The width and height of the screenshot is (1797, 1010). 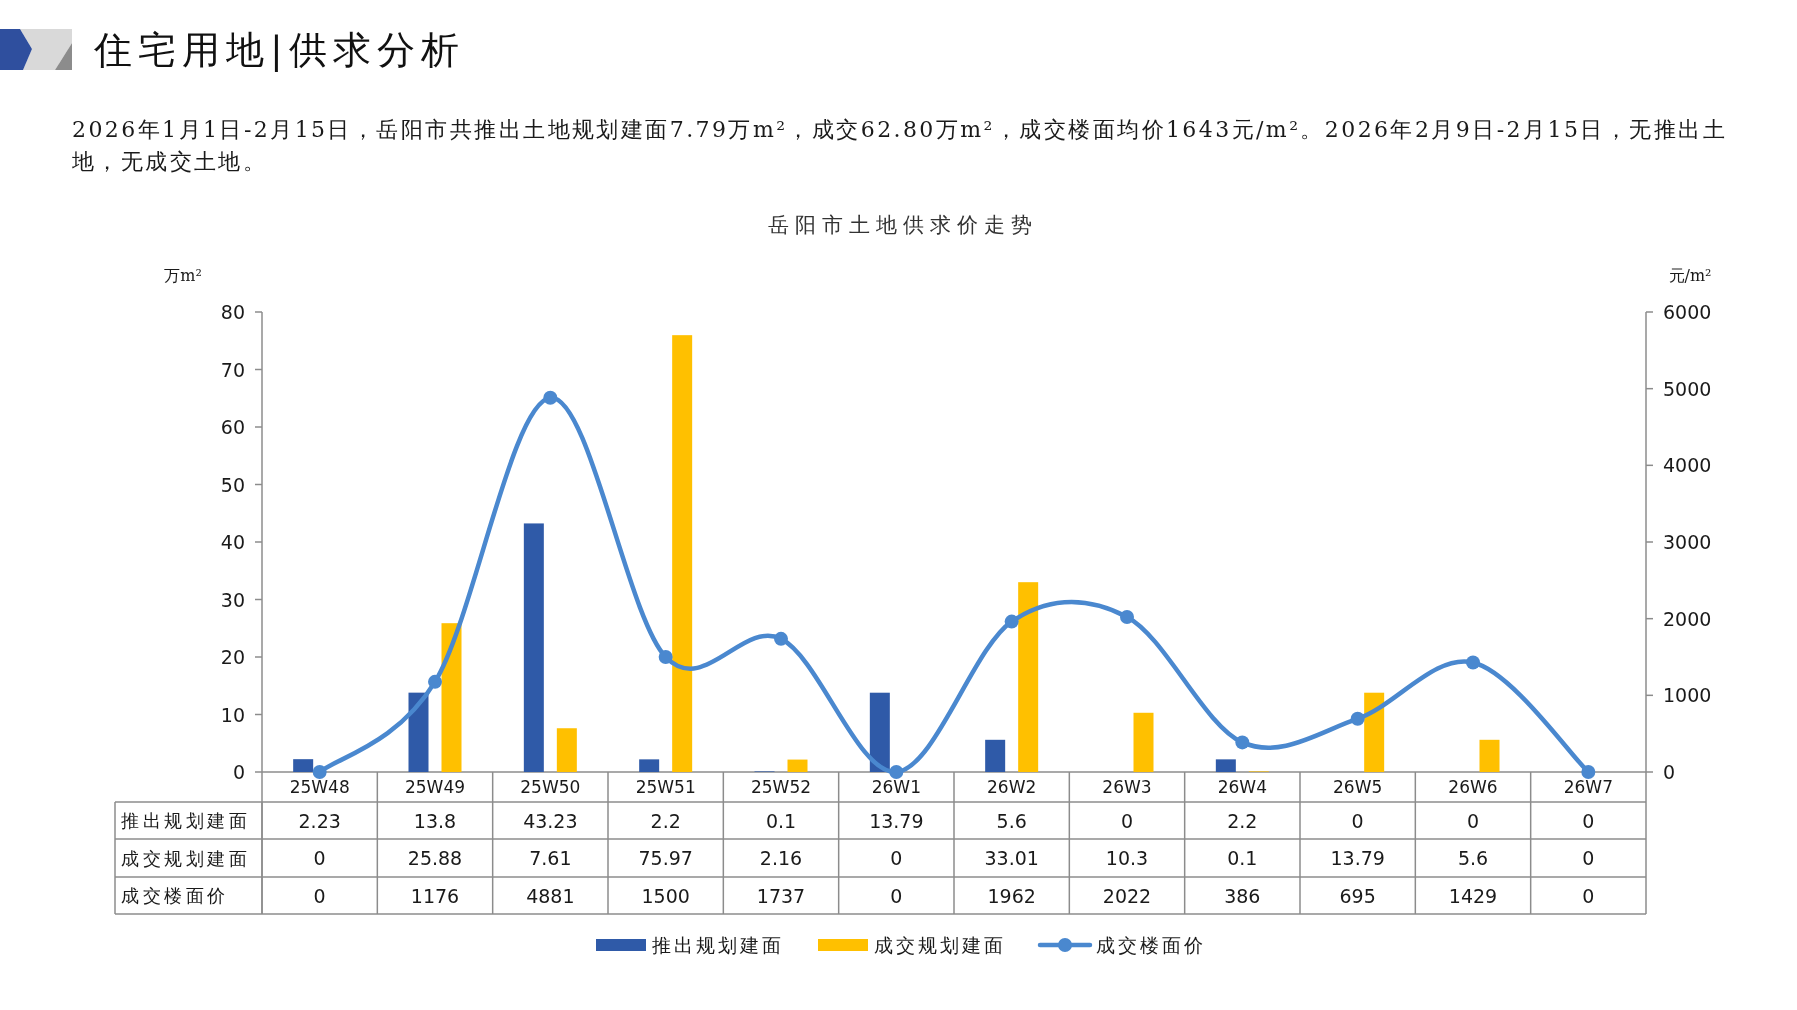 What do you see at coordinates (899, 146) in the screenshot?
I see `text: 2026年1月1日-2月15日，岳阳市共推出土地规划建面7.79万m²，成交62.80万m²，成交楼面均价1643元/m²。2026年2月9日-2月15日，无推出土地，无成交土地。` at bounding box center [899, 146].